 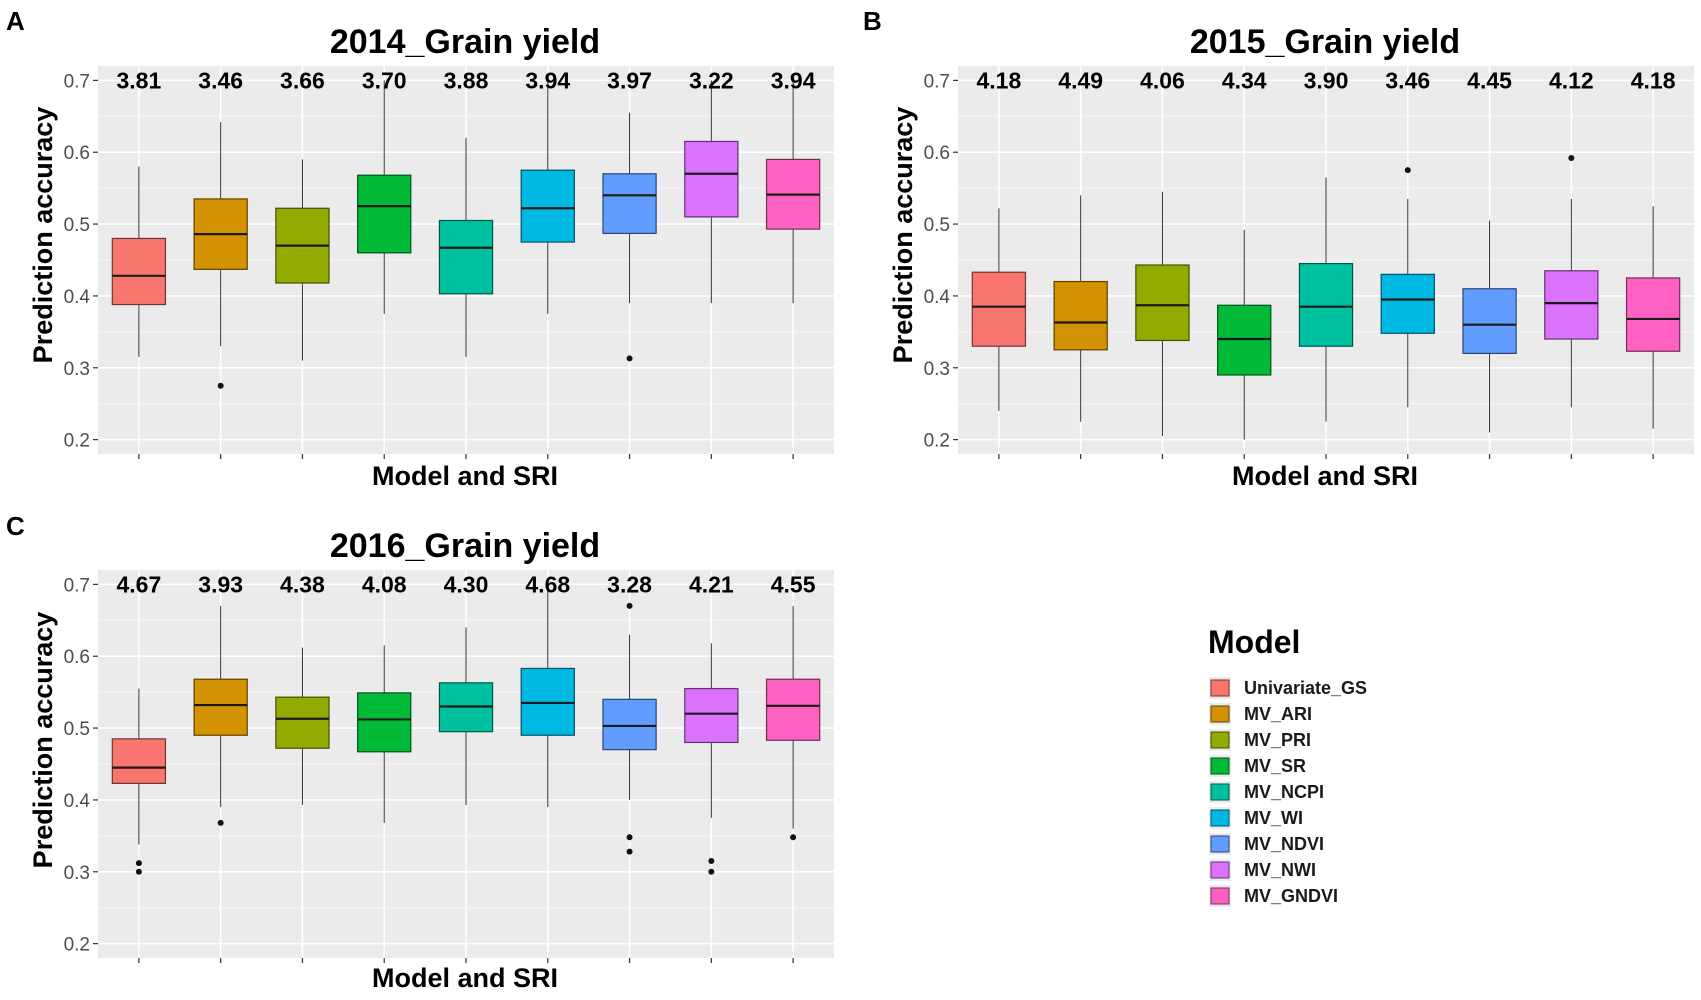 I want to click on annotation-label: 3.81, so click(x=139, y=80).